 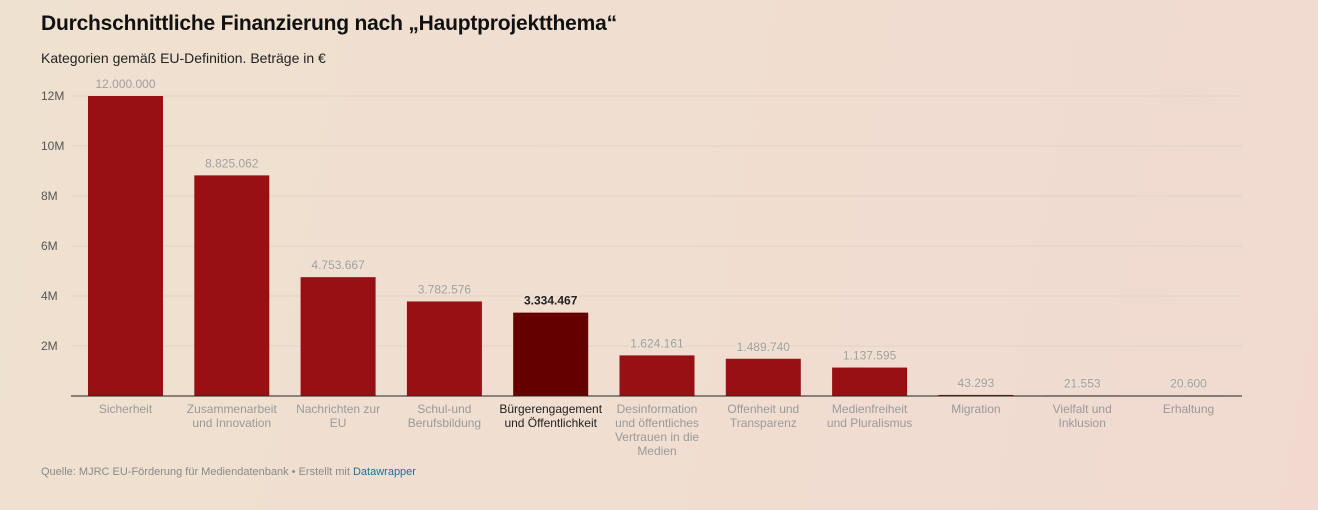 I want to click on y-tick-label: 10M, so click(x=52, y=146).